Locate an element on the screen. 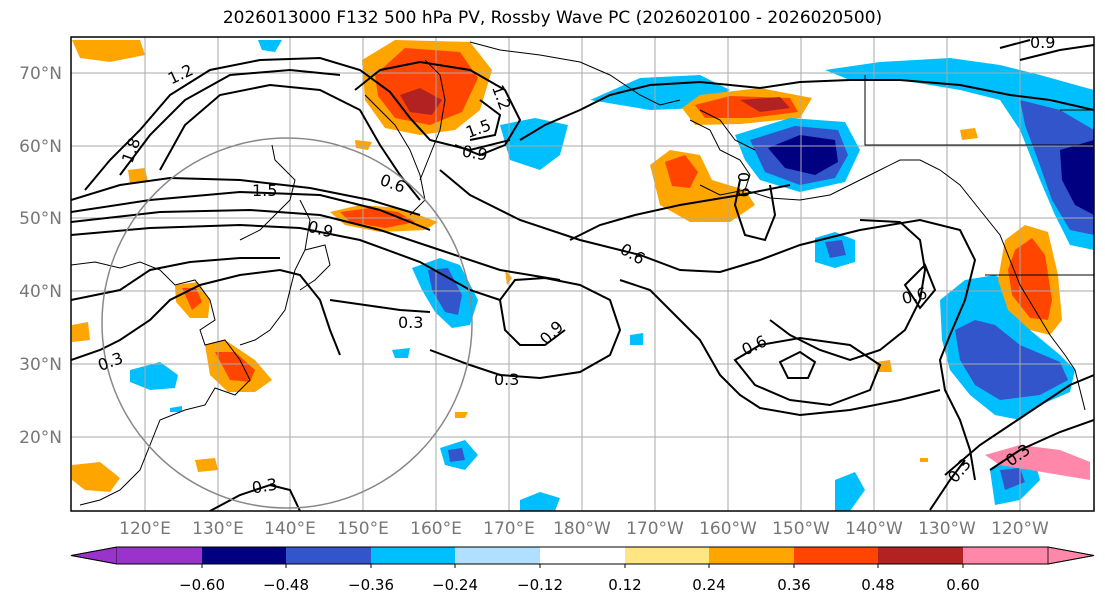  lat-label: 70°N is located at coordinates (40, 74).